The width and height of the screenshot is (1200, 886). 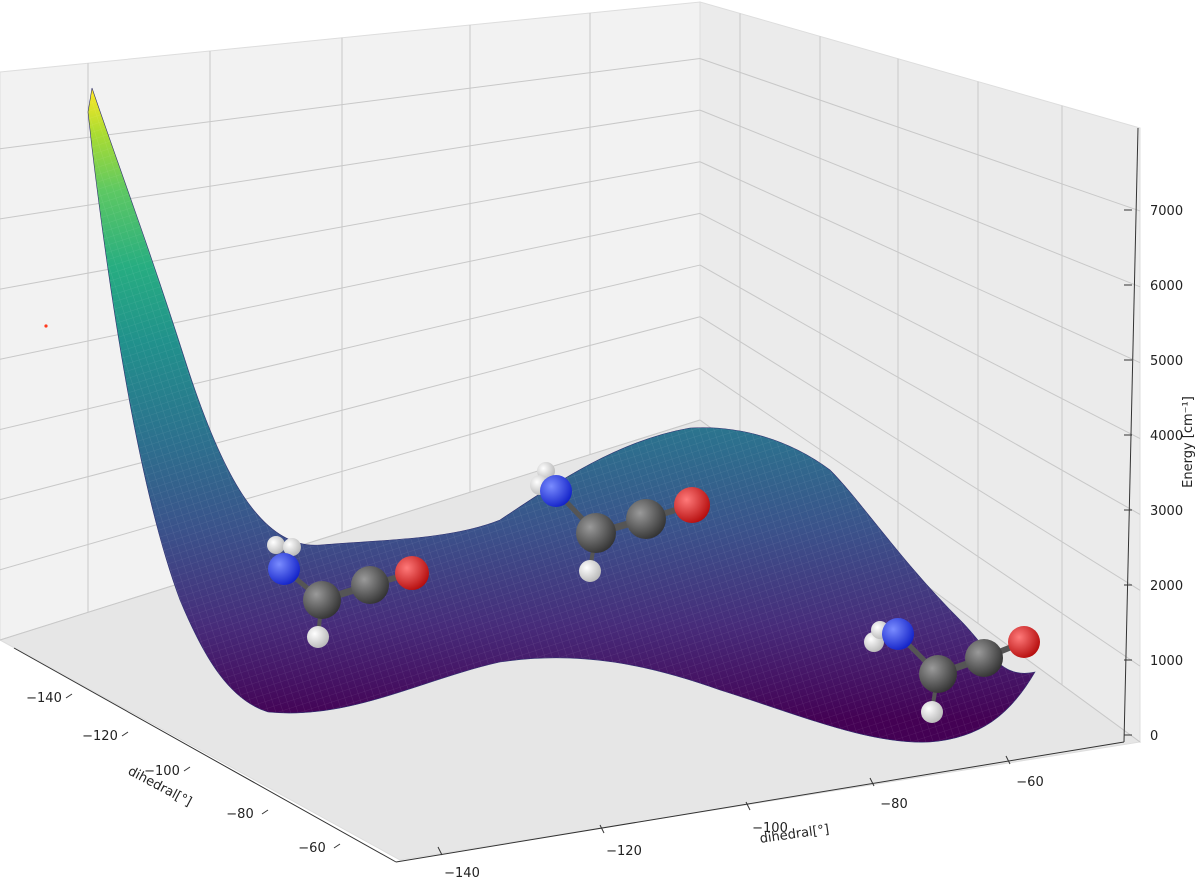 What do you see at coordinates (44, 698) in the screenshot?
I see `x-tick-label: −140` at bounding box center [44, 698].